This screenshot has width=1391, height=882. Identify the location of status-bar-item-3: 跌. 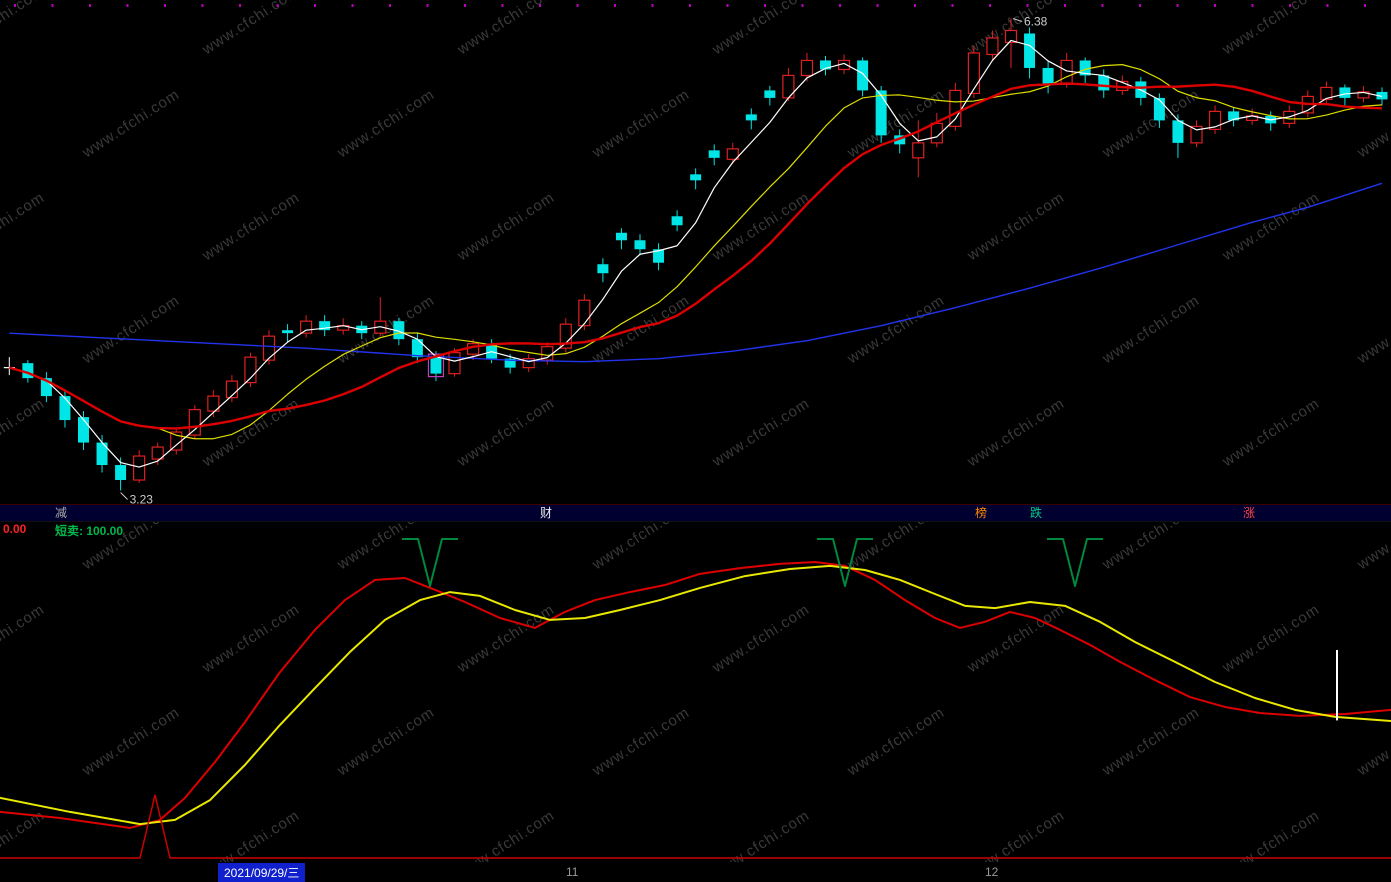
(1036, 513).